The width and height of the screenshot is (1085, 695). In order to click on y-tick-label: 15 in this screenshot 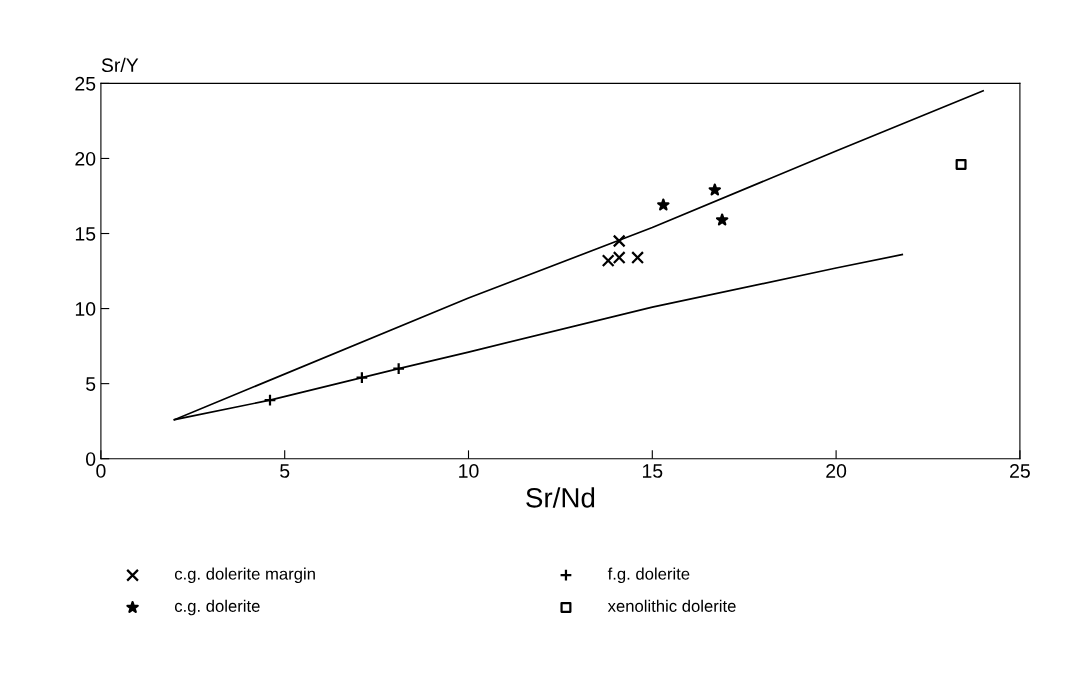, I will do `click(85, 234)`.